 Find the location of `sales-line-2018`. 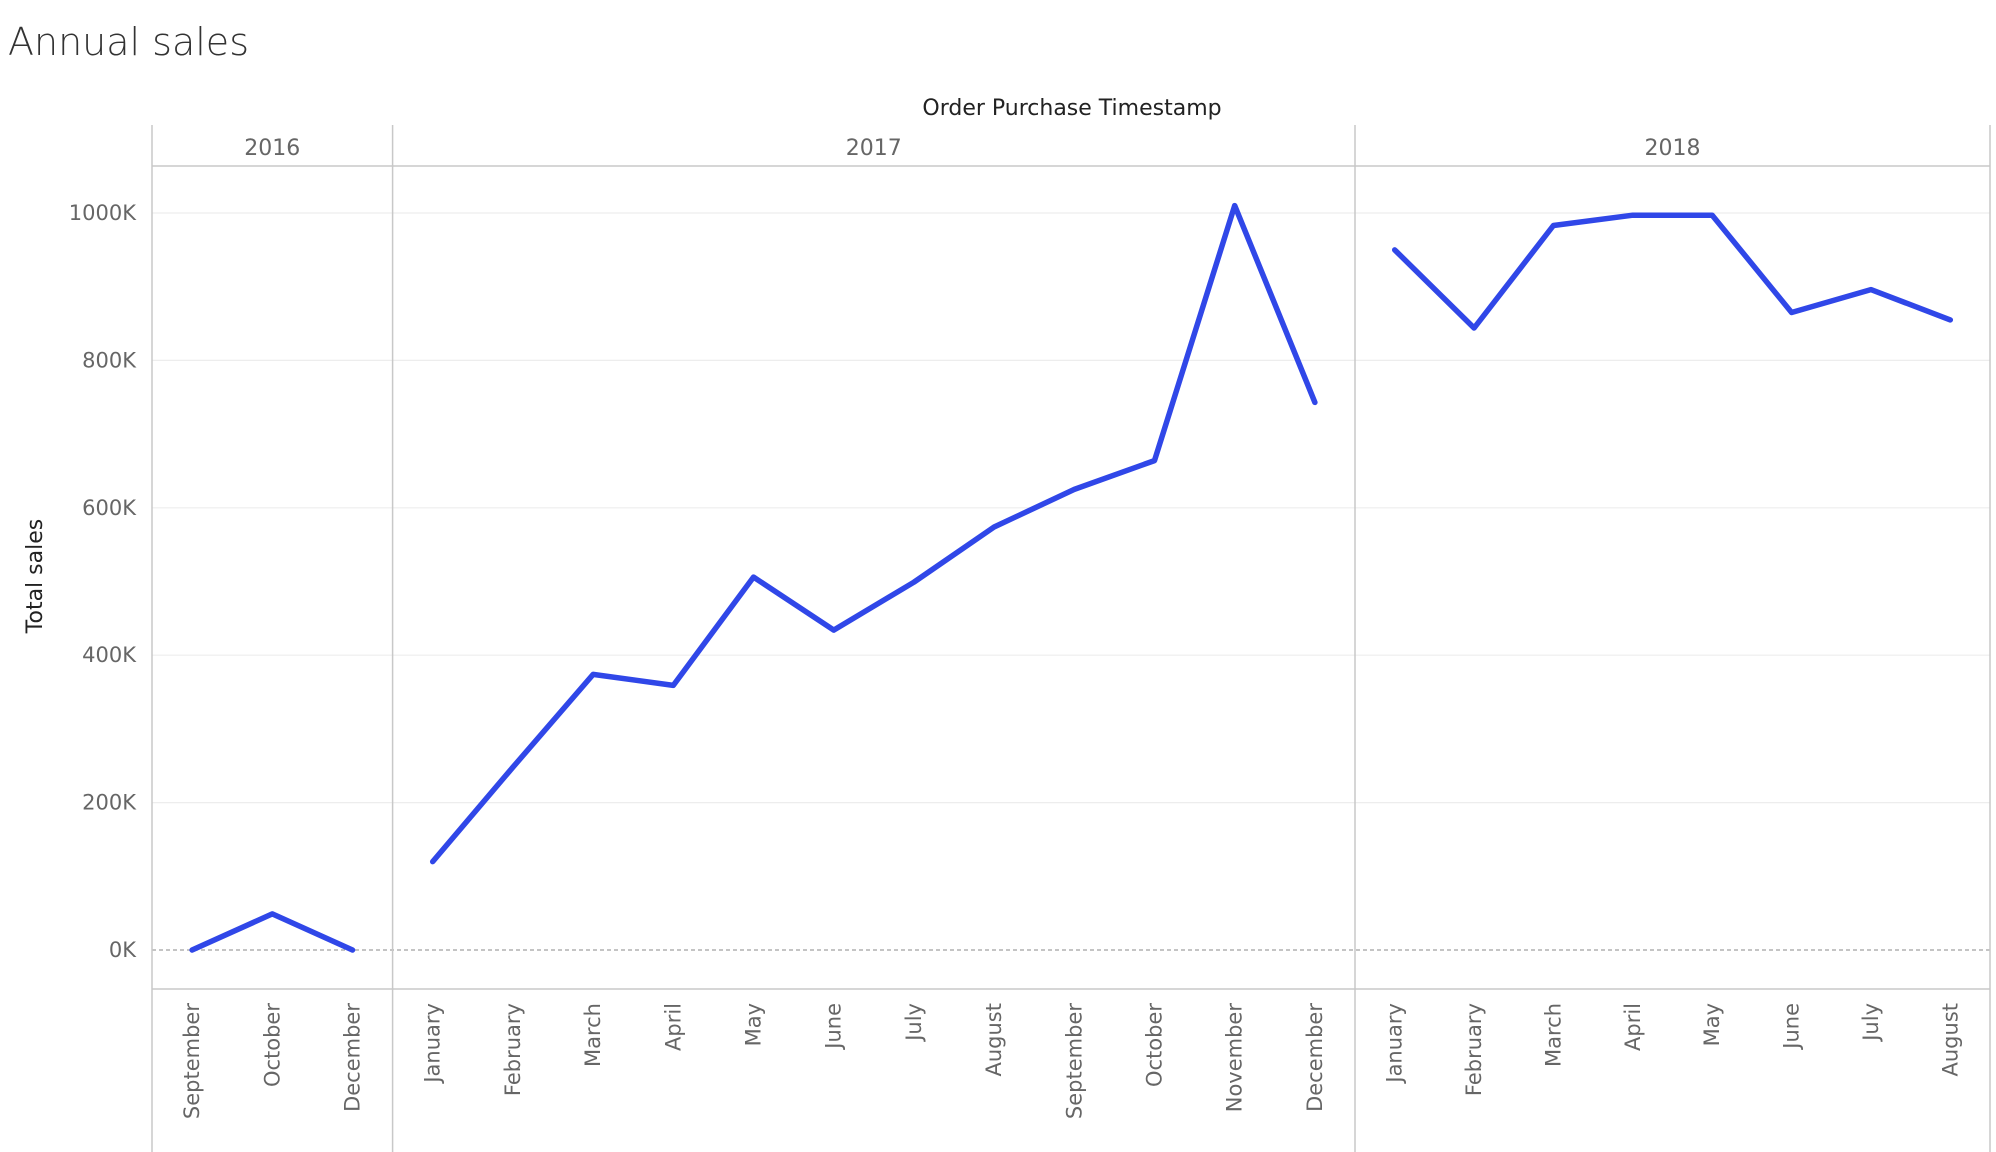

sales-line-2018 is located at coordinates (1672, 271).